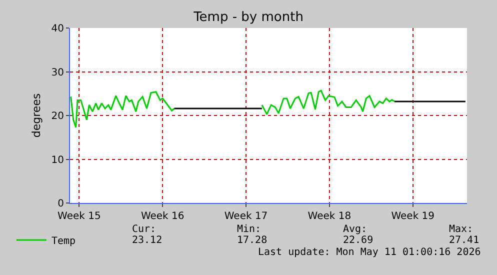 This screenshot has width=497, height=275. What do you see at coordinates (57, 160) in the screenshot?
I see `y-tick-label: 10` at bounding box center [57, 160].